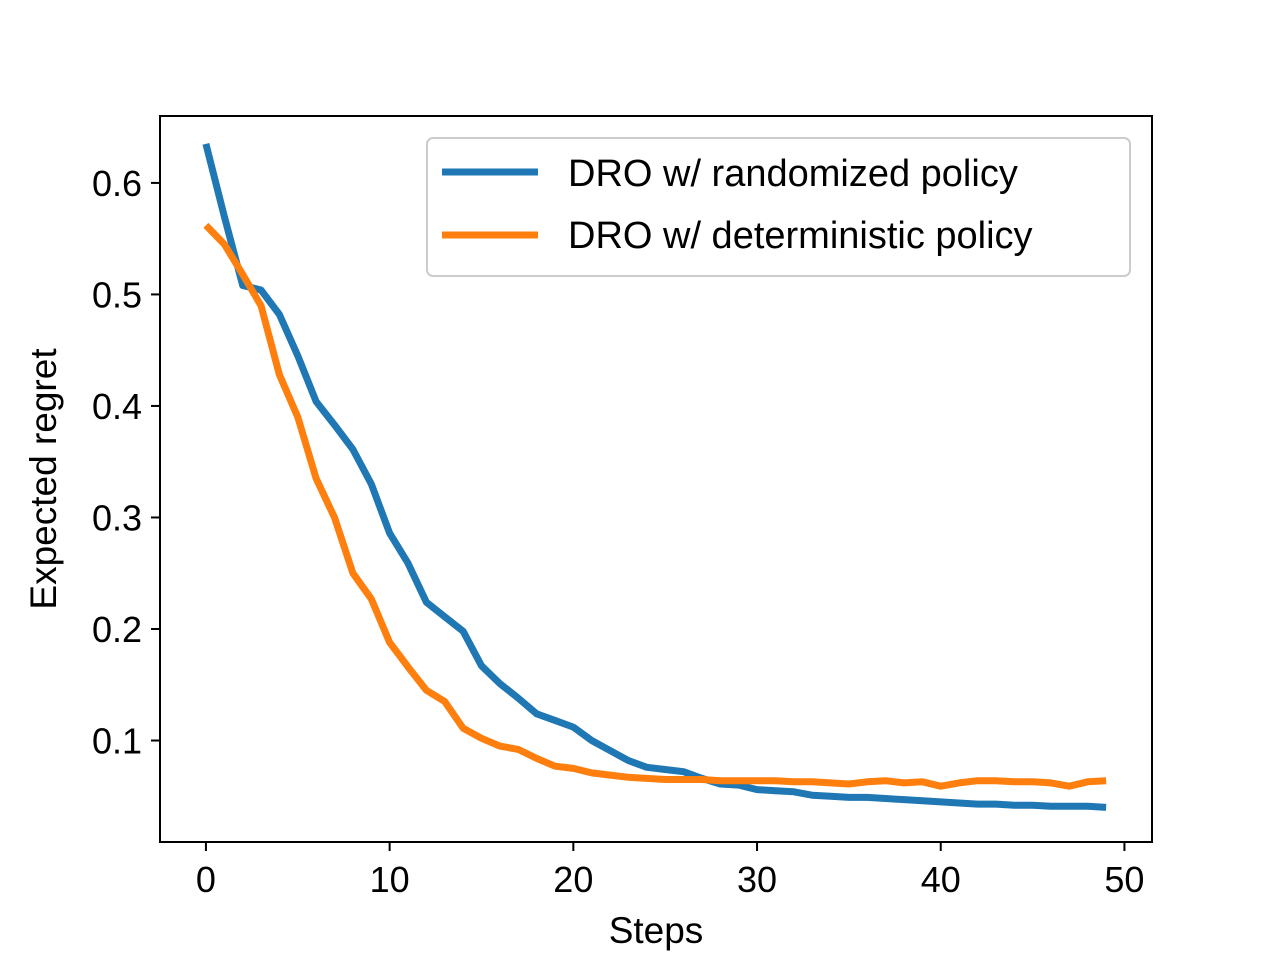 This screenshot has height=960, width=1280. I want to click on y-tick-label: 0.3, so click(117, 517).